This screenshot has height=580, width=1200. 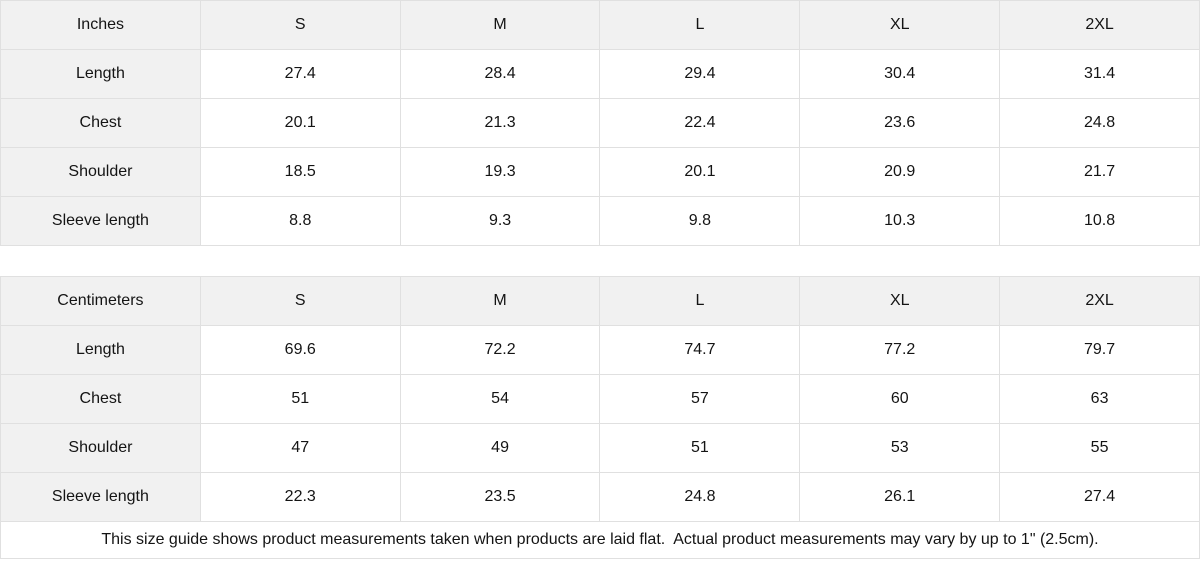 I want to click on table-header-row: Centimeters S M L XL 2XL, so click(x=600, y=301).